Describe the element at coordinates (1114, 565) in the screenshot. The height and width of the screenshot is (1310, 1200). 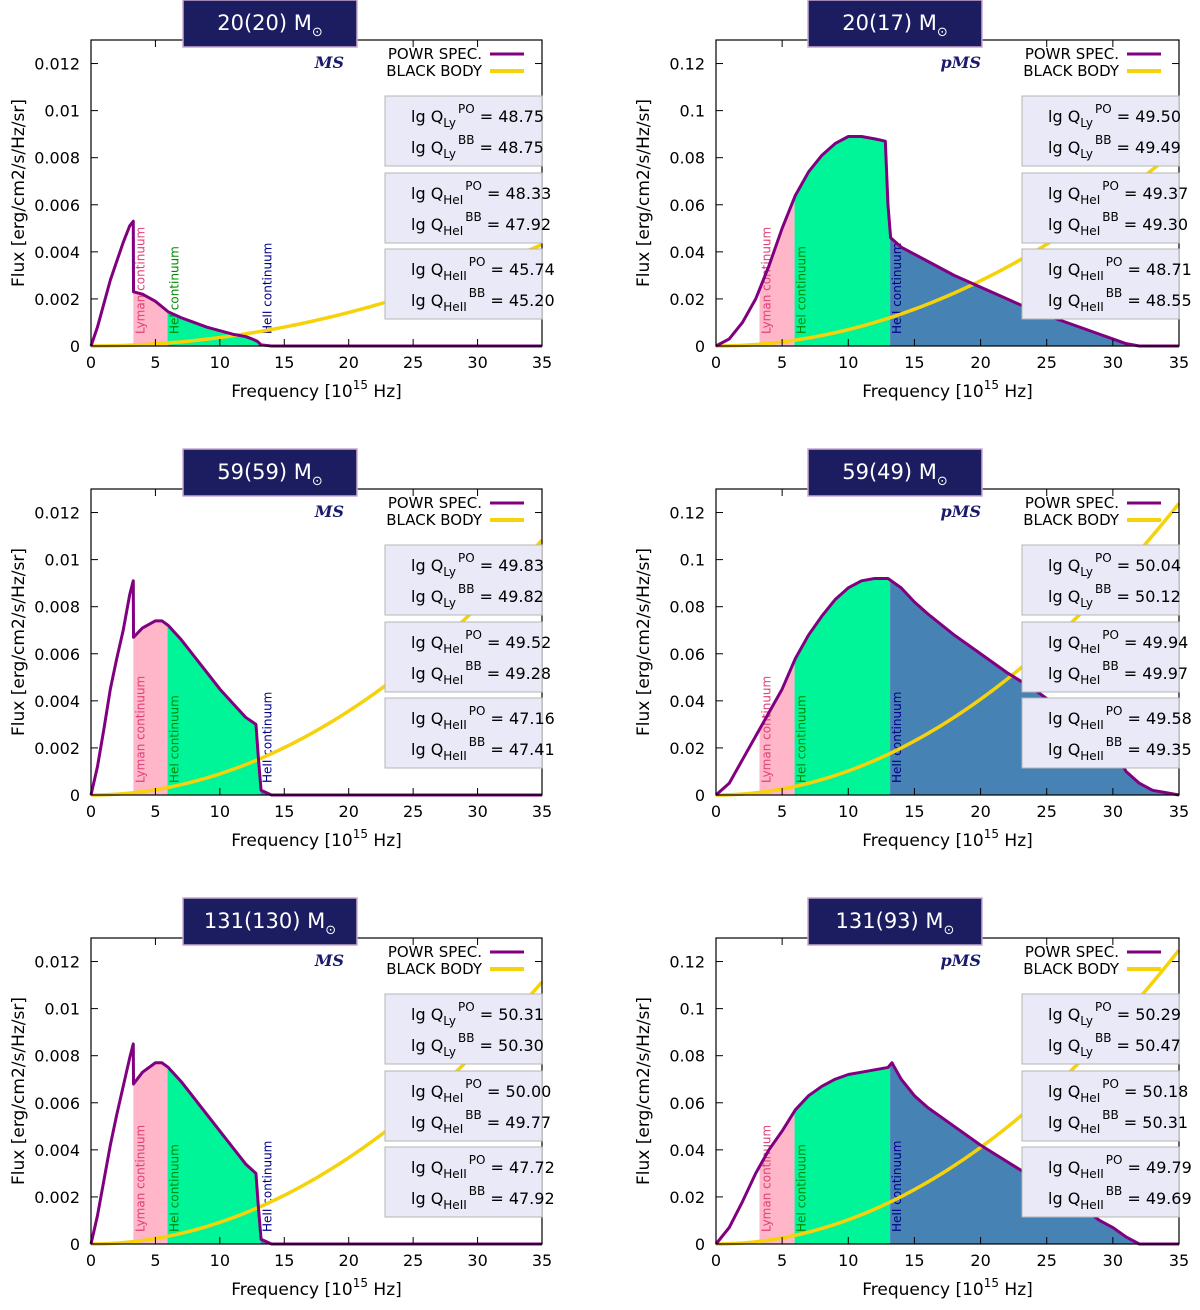
I see `q-value-row: lg QLyPO = 50.04` at that location.